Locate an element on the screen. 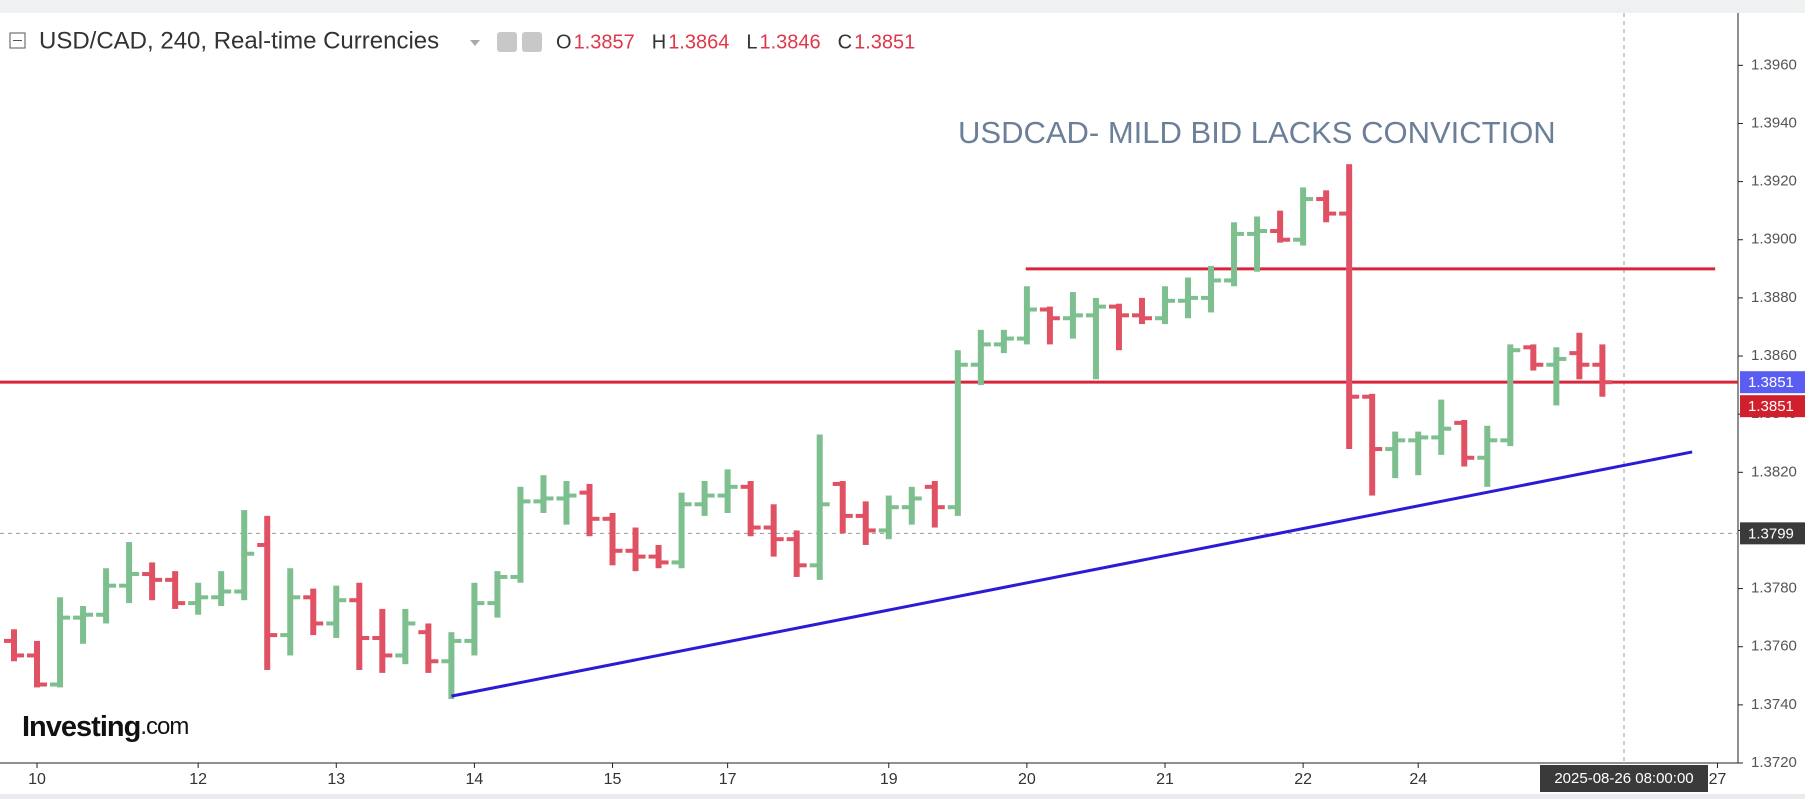 The height and width of the screenshot is (799, 1805). x-tick-label: 15 is located at coordinates (613, 779).